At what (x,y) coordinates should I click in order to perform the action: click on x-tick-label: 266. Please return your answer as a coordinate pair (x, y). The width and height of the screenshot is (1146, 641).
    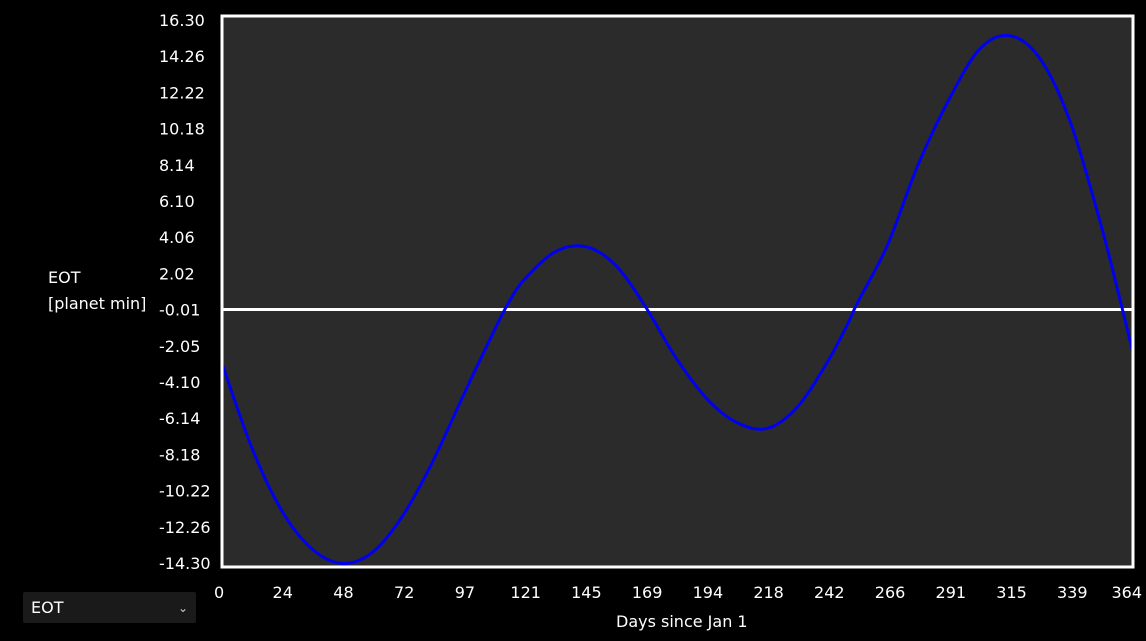
    Looking at the image, I should click on (890, 592).